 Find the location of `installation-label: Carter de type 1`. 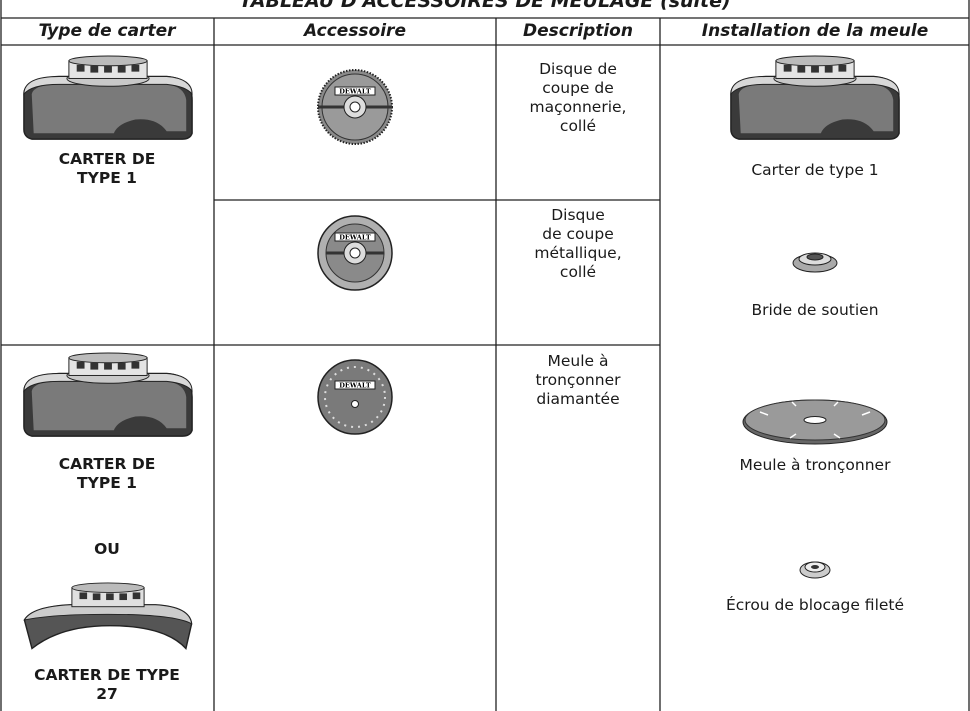

installation-label: Carter de type 1 is located at coordinates (815, 170).